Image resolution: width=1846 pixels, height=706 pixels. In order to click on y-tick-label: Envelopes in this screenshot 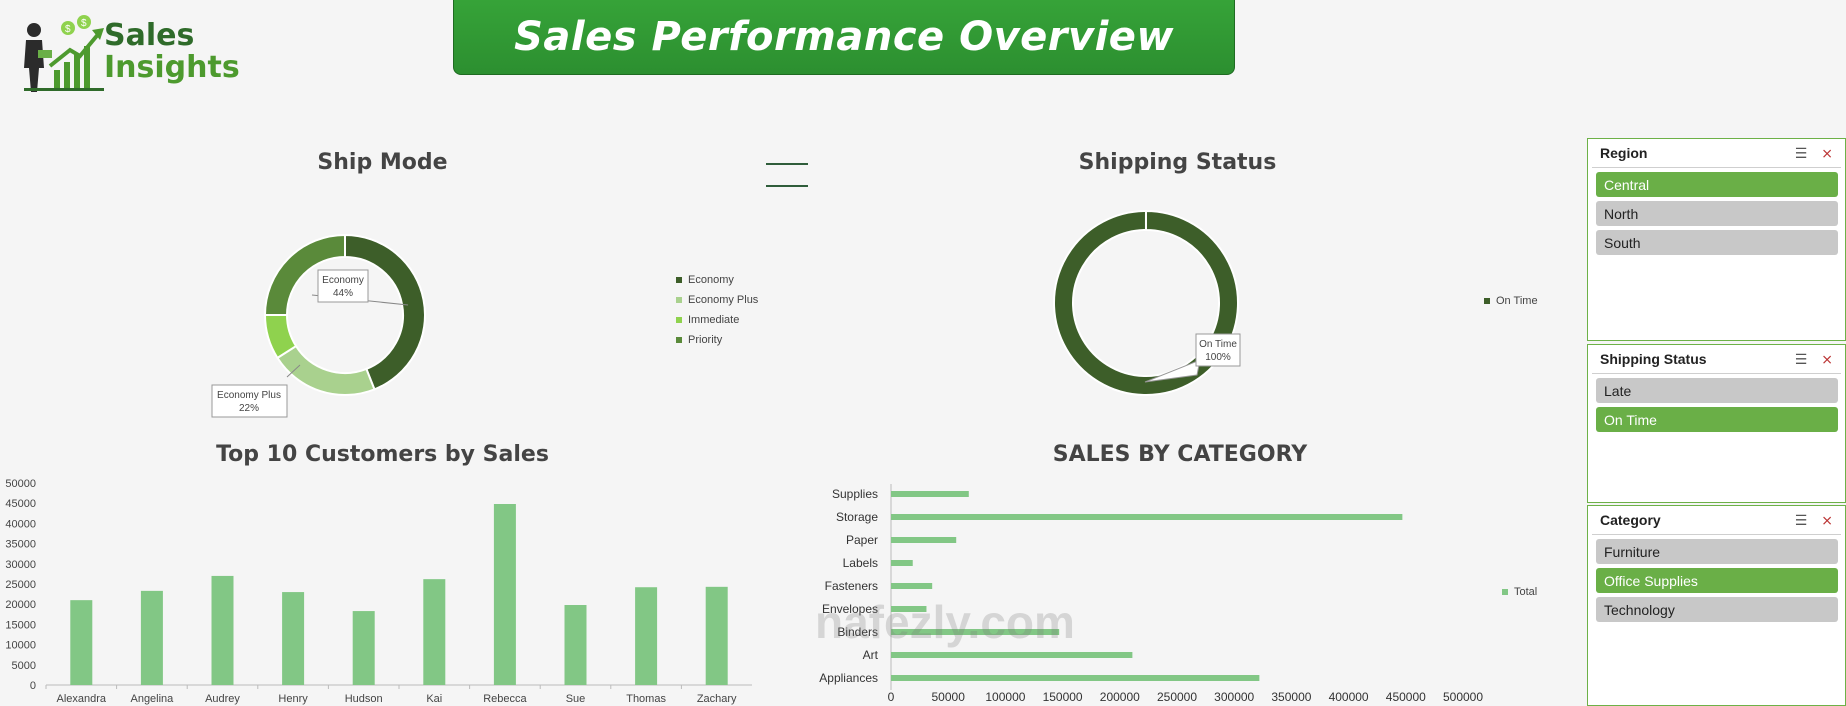, I will do `click(850, 609)`.